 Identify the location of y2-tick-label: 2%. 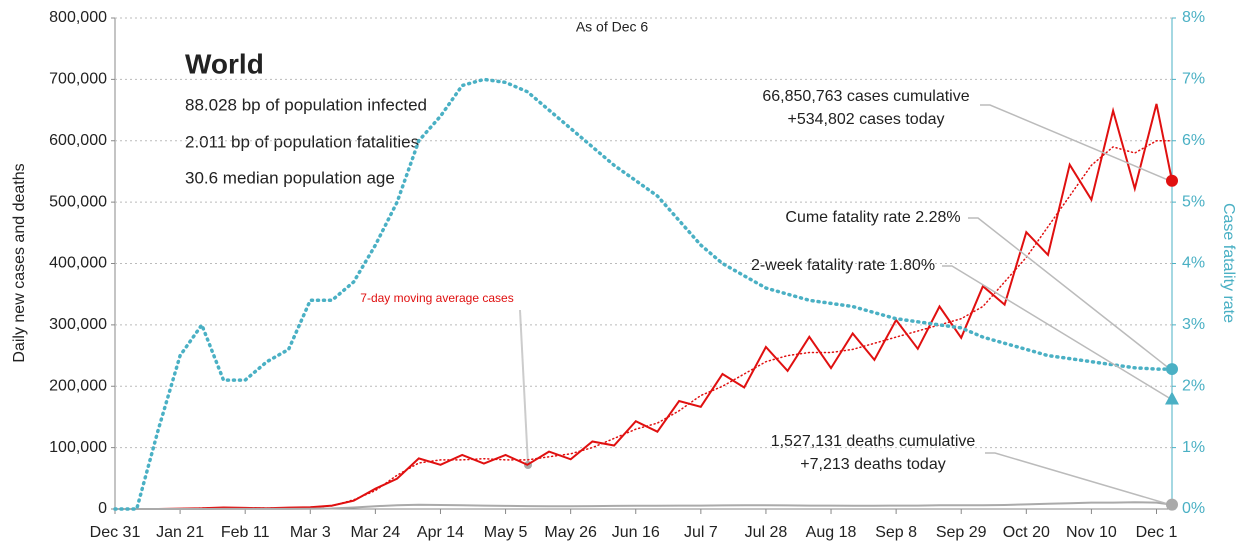
(1193, 385).